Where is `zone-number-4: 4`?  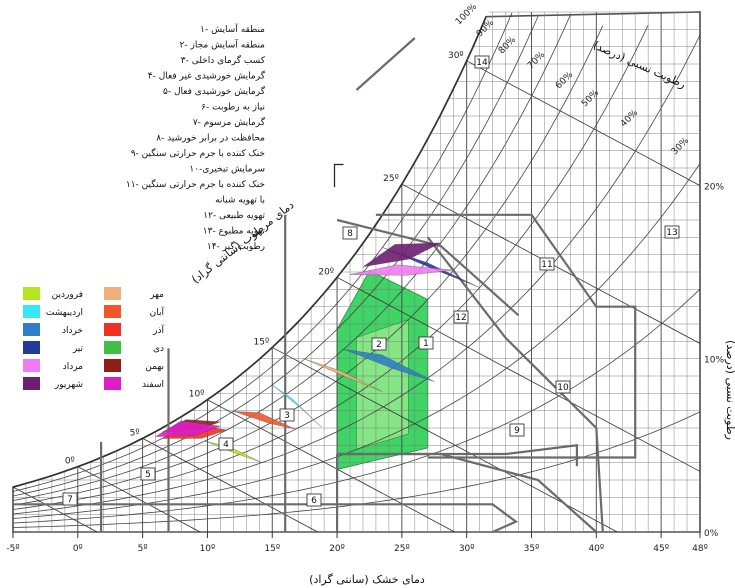
zone-number-4: 4 is located at coordinates (226, 445).